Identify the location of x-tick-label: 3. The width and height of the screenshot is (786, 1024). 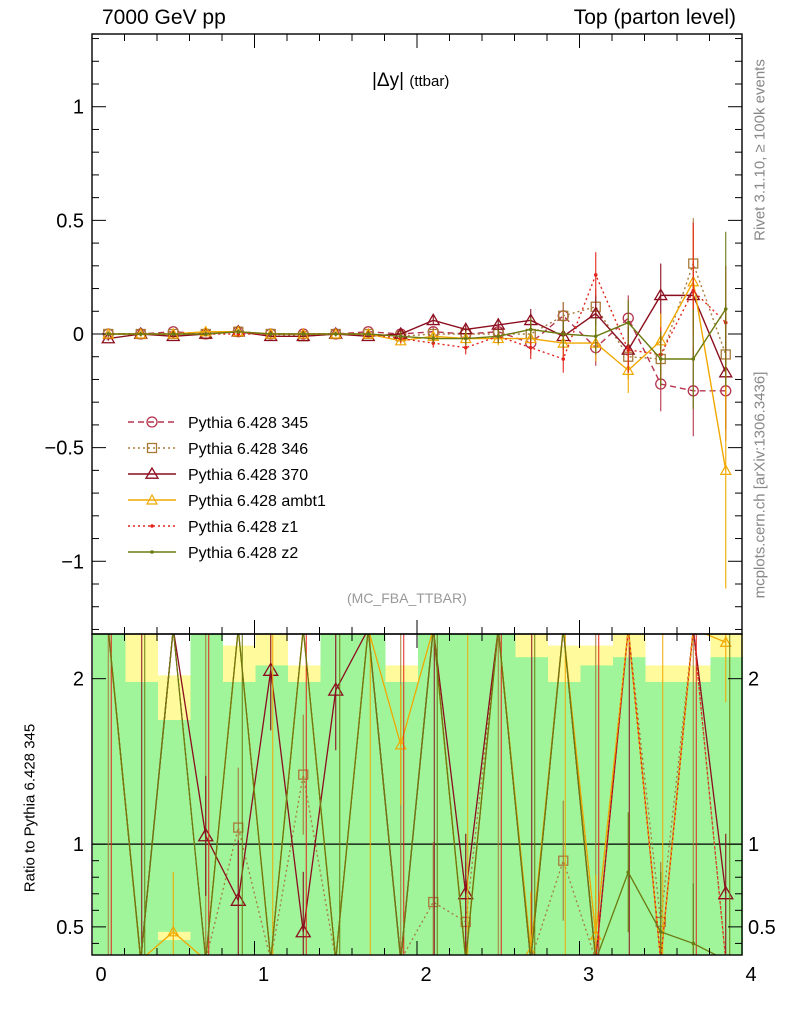
(588, 975).